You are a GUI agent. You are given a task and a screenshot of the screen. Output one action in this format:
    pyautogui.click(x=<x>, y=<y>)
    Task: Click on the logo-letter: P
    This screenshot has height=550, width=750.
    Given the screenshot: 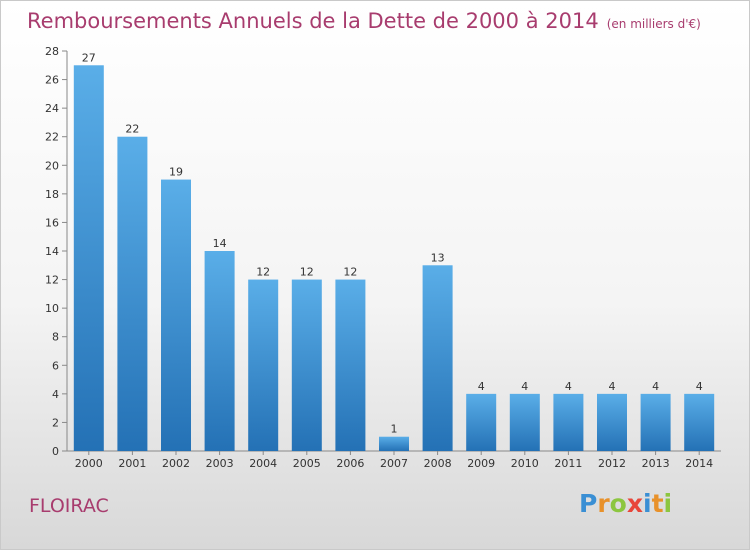 What is the action you would take?
    pyautogui.click(x=588, y=503)
    